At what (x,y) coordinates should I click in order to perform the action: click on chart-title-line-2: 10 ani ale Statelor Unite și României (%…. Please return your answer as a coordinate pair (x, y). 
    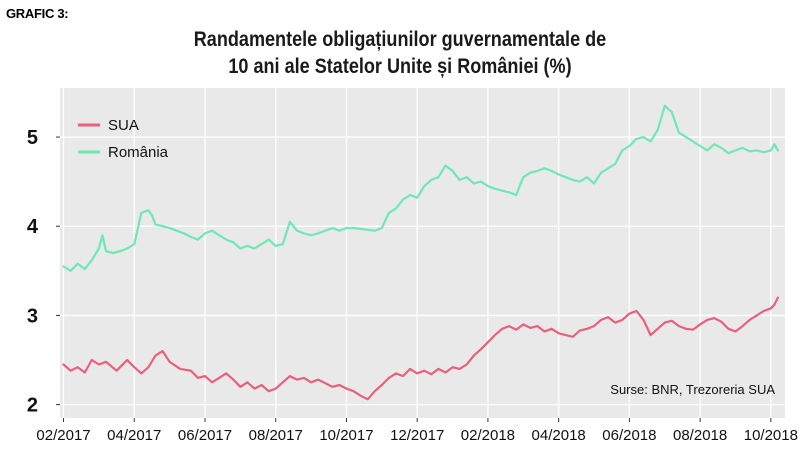
    Looking at the image, I should click on (400, 66).